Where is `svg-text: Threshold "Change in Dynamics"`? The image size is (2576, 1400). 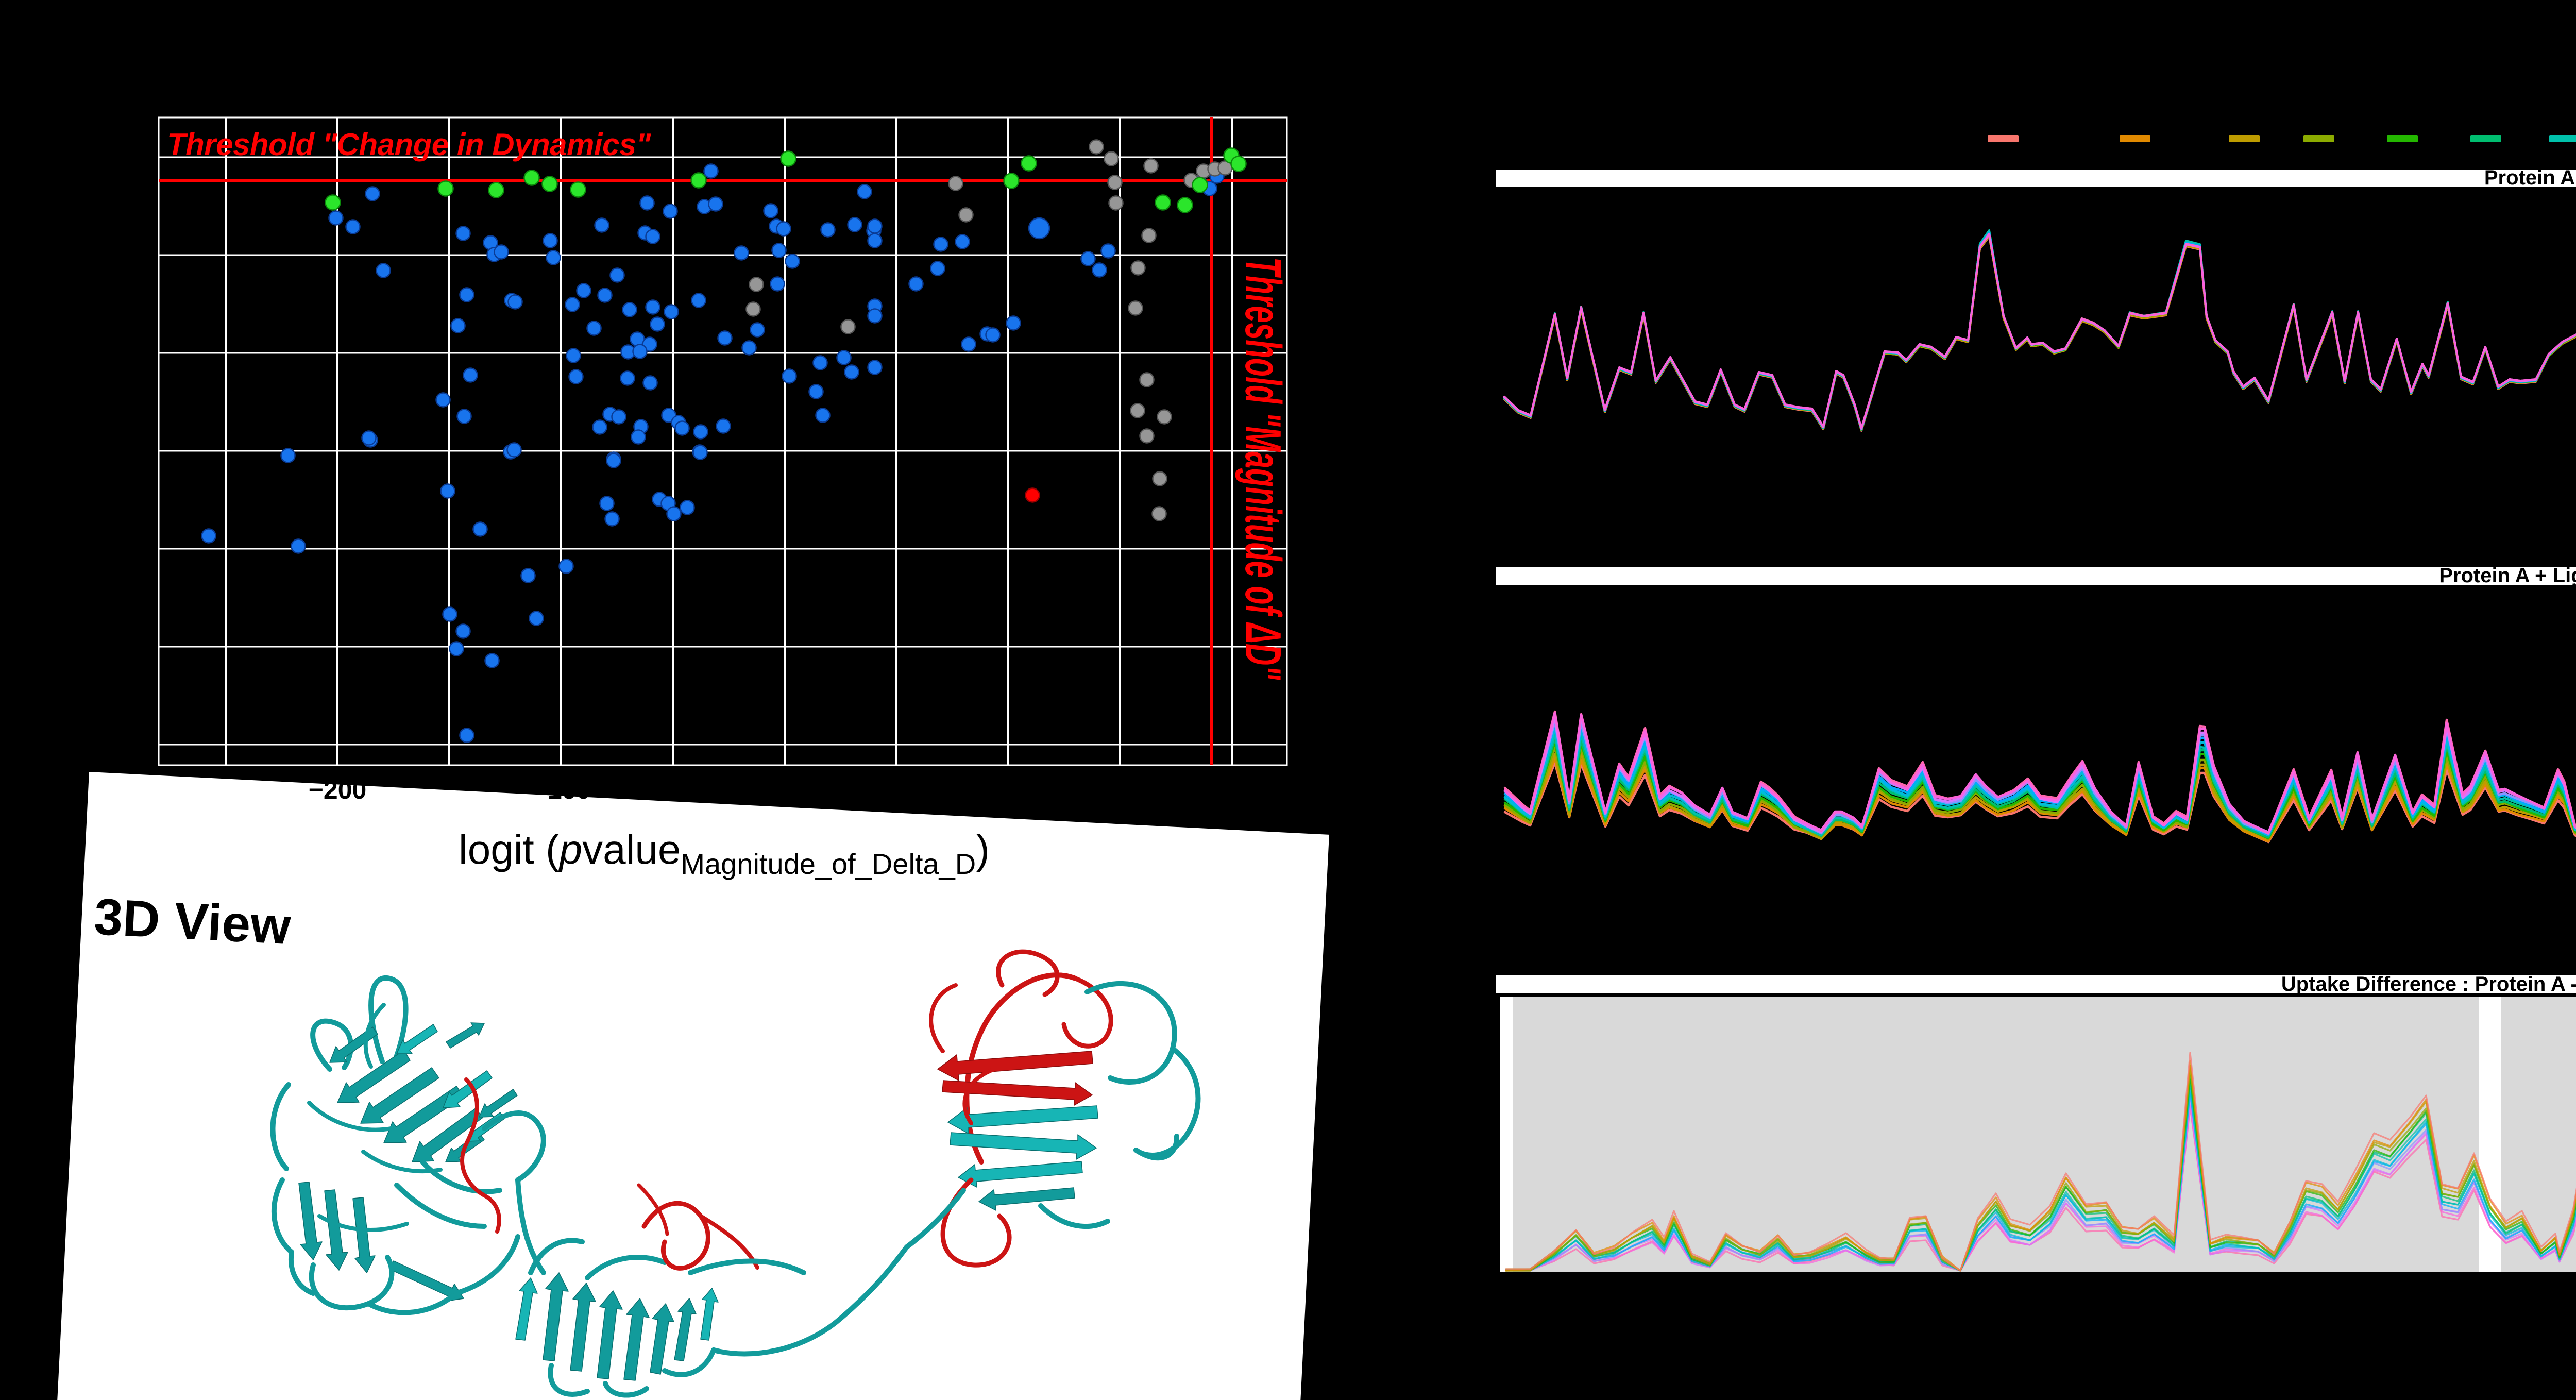 svg-text: Threshold "Change in Dynamics" is located at coordinates (409, 144).